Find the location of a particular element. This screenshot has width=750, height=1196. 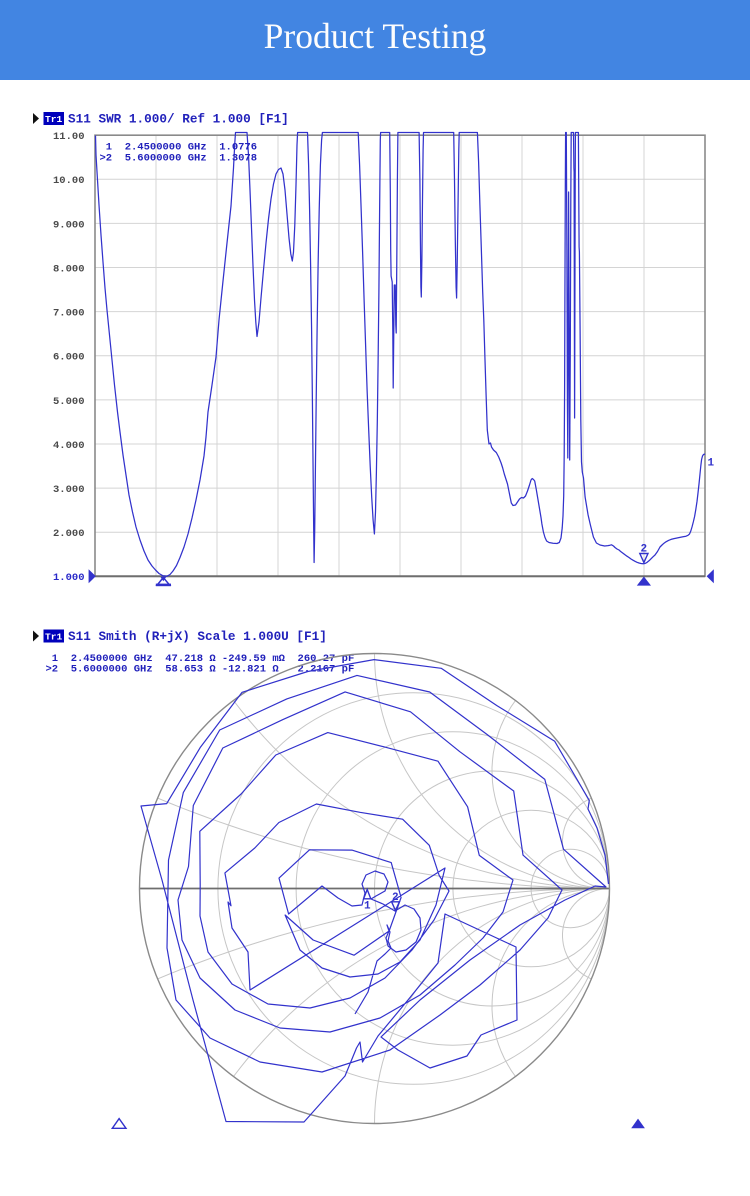

svg-text: 3.000 is located at coordinates (69, 490).